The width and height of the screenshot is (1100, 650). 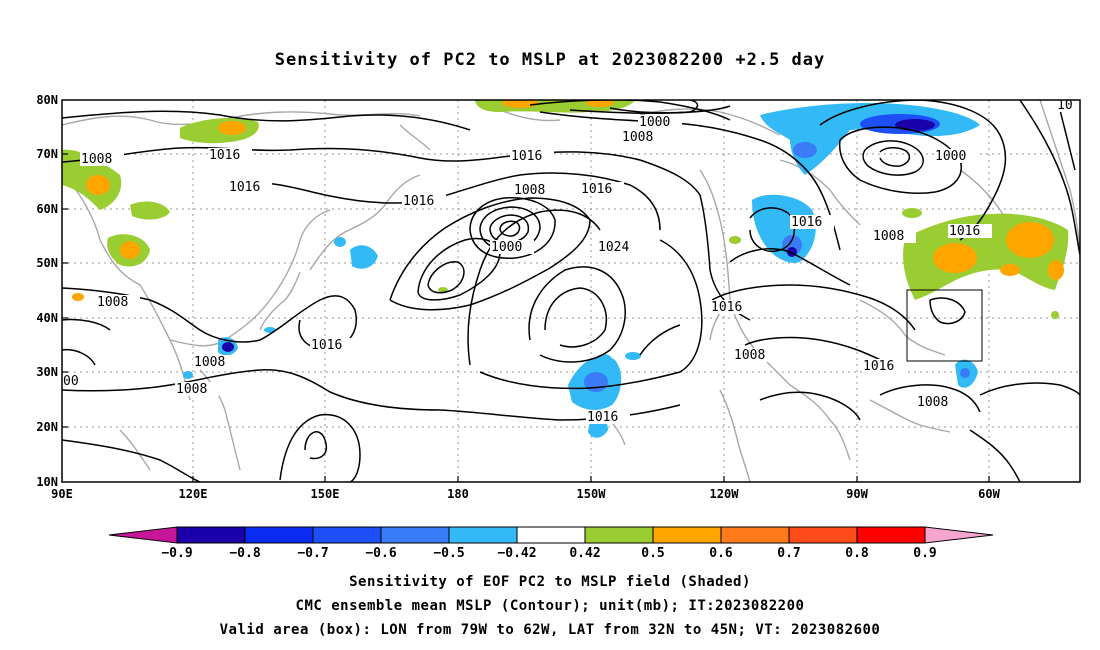 What do you see at coordinates (652, 553) in the screenshot?
I see `colorbar-label: 0.5` at bounding box center [652, 553].